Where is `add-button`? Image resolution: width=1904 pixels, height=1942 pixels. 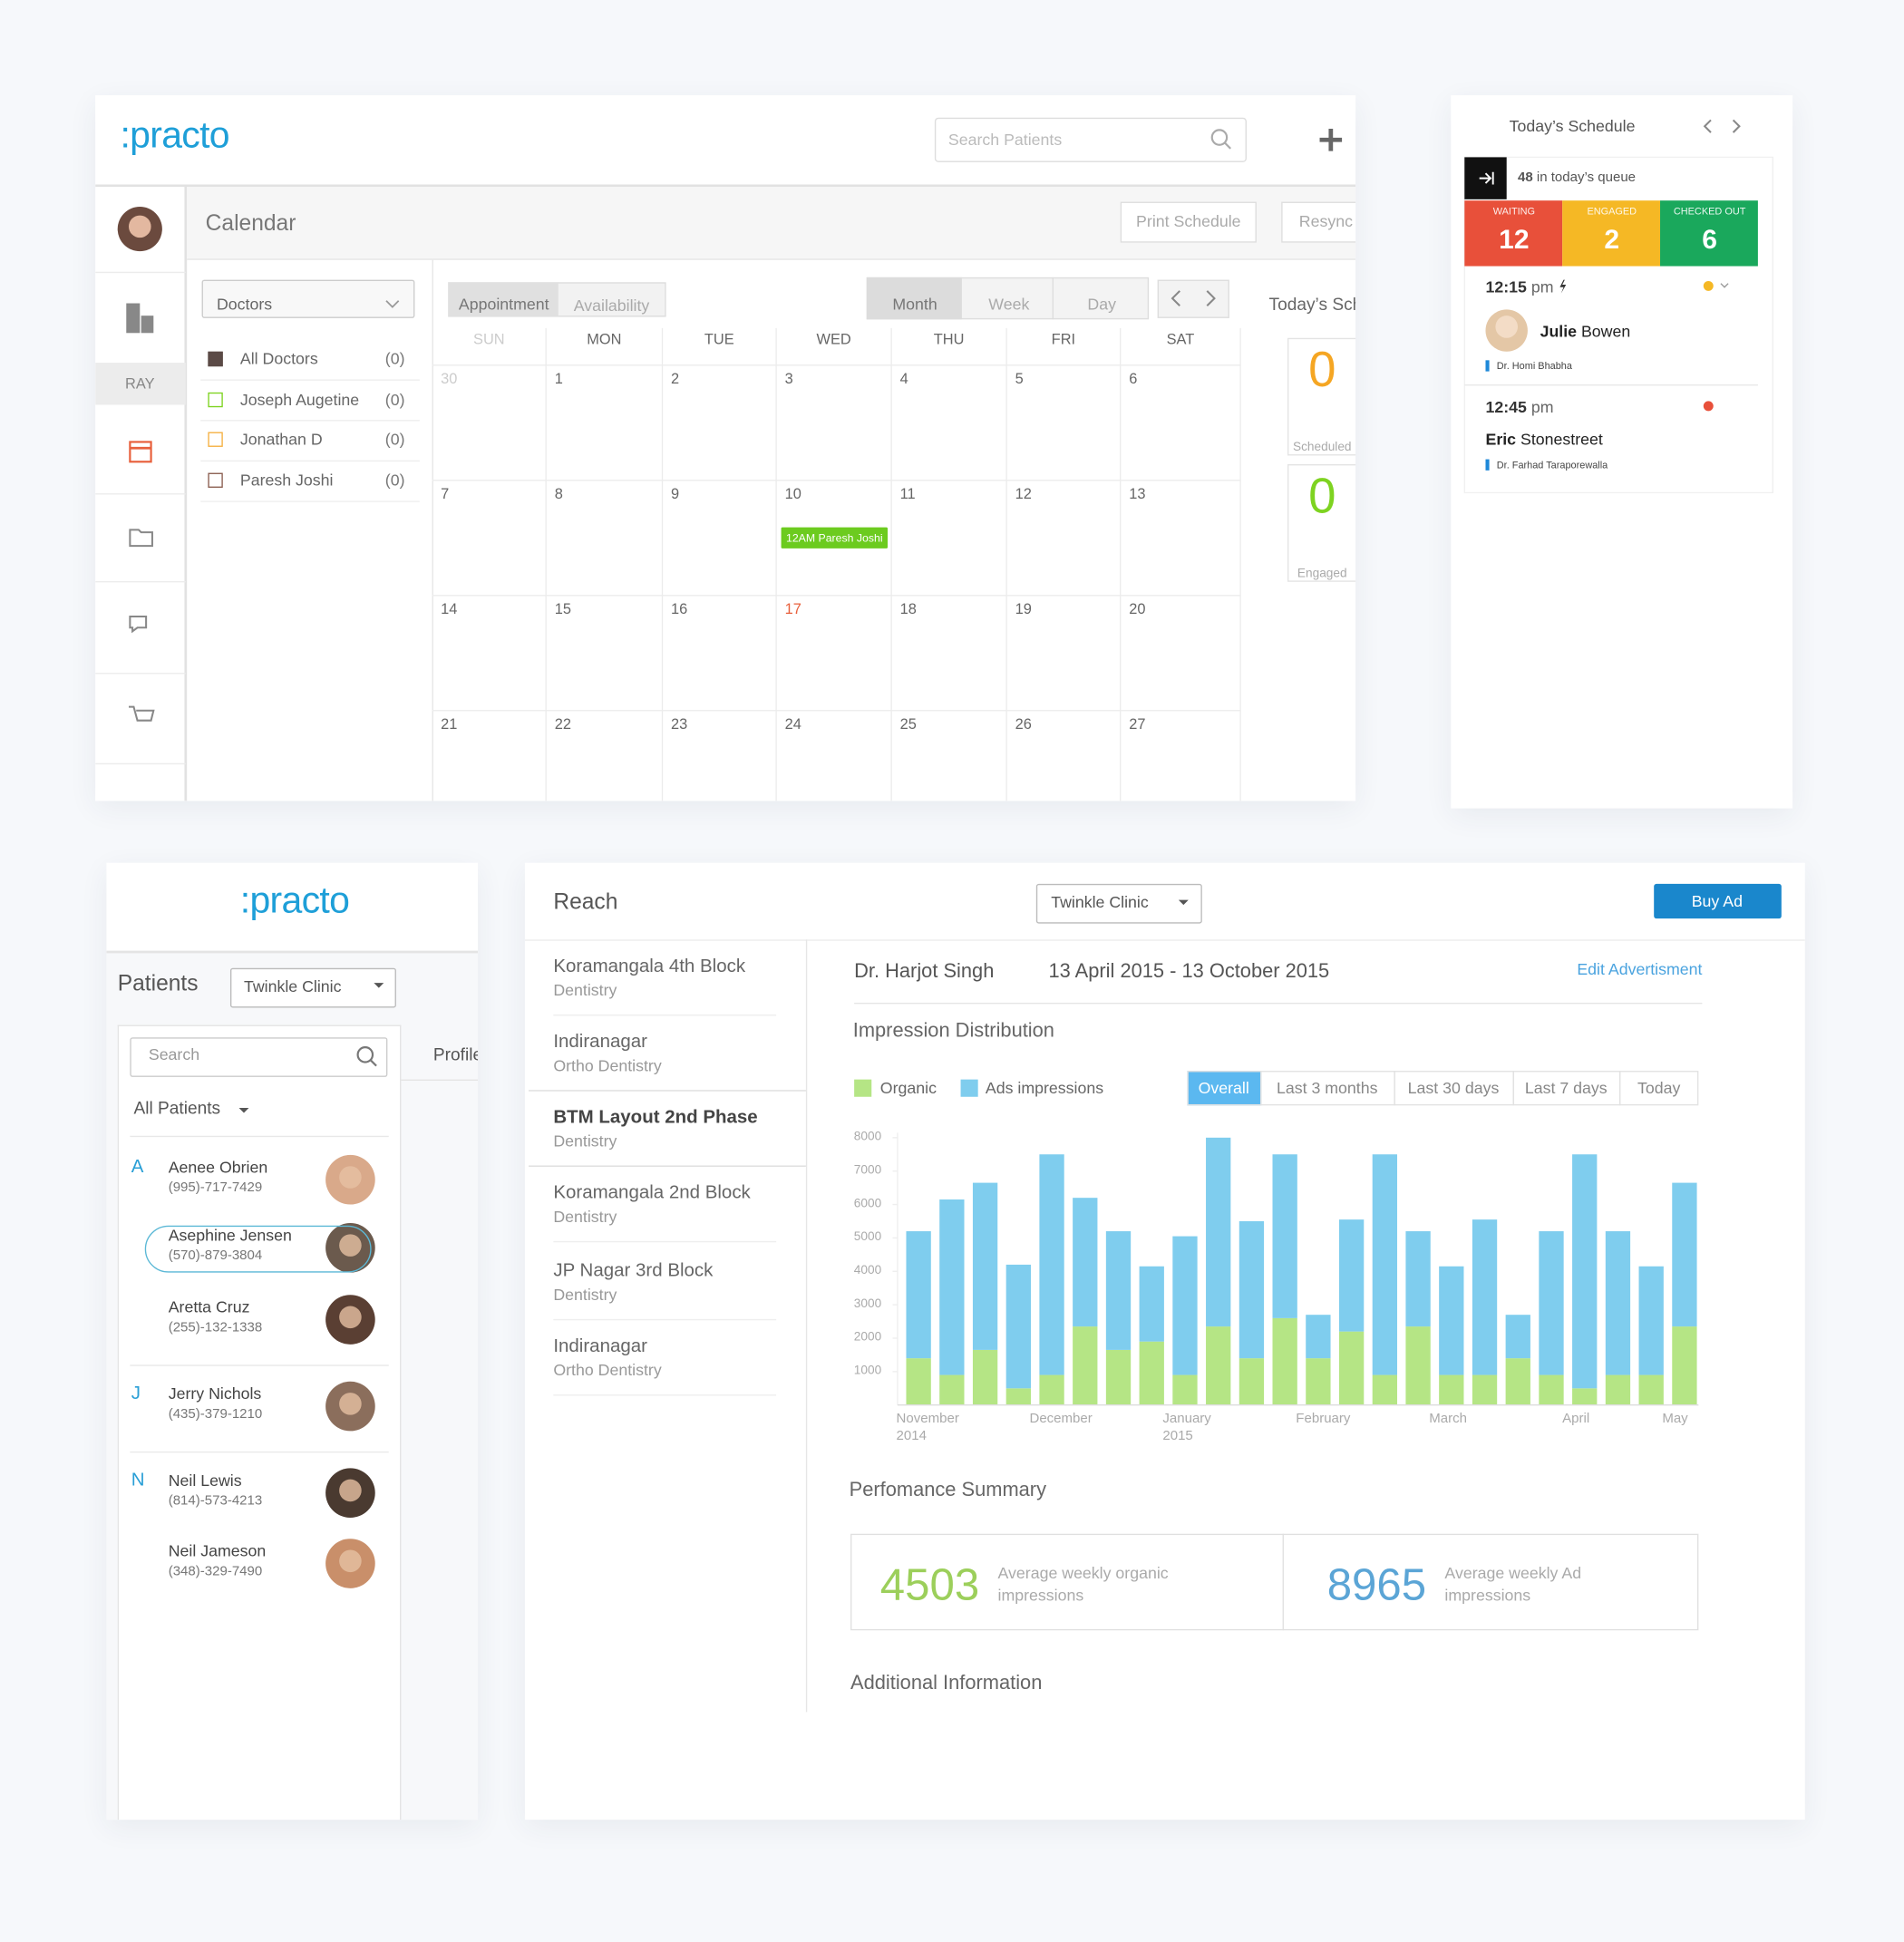 add-button is located at coordinates (1331, 140).